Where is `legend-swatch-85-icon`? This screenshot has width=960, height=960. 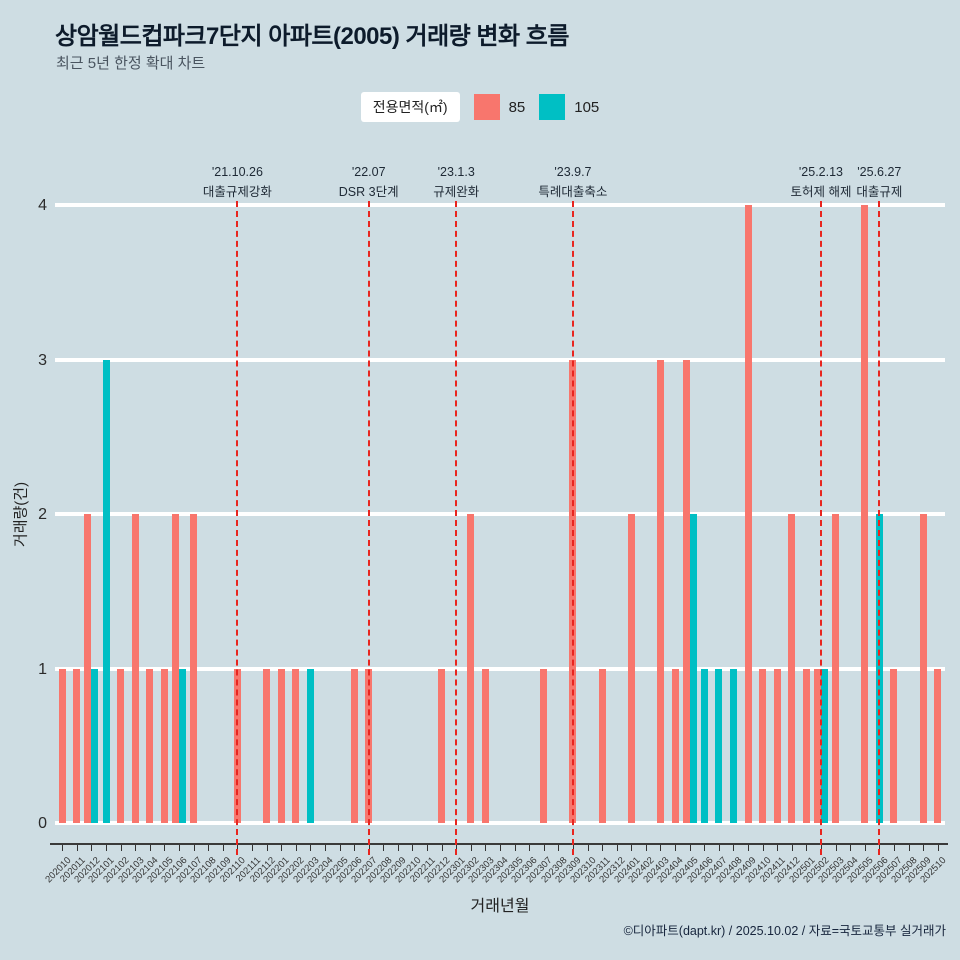 legend-swatch-85-icon is located at coordinates (486, 107).